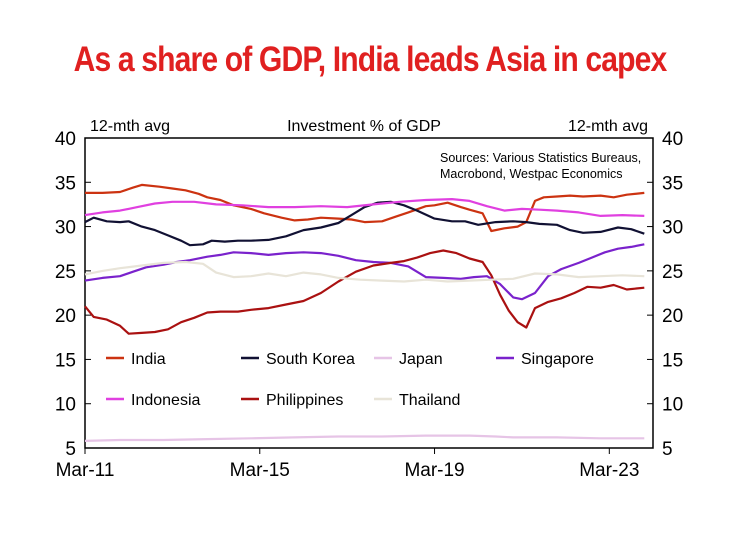 This screenshot has width=740, height=555. I want to click on x-tick-label: Mar-23, so click(609, 470).